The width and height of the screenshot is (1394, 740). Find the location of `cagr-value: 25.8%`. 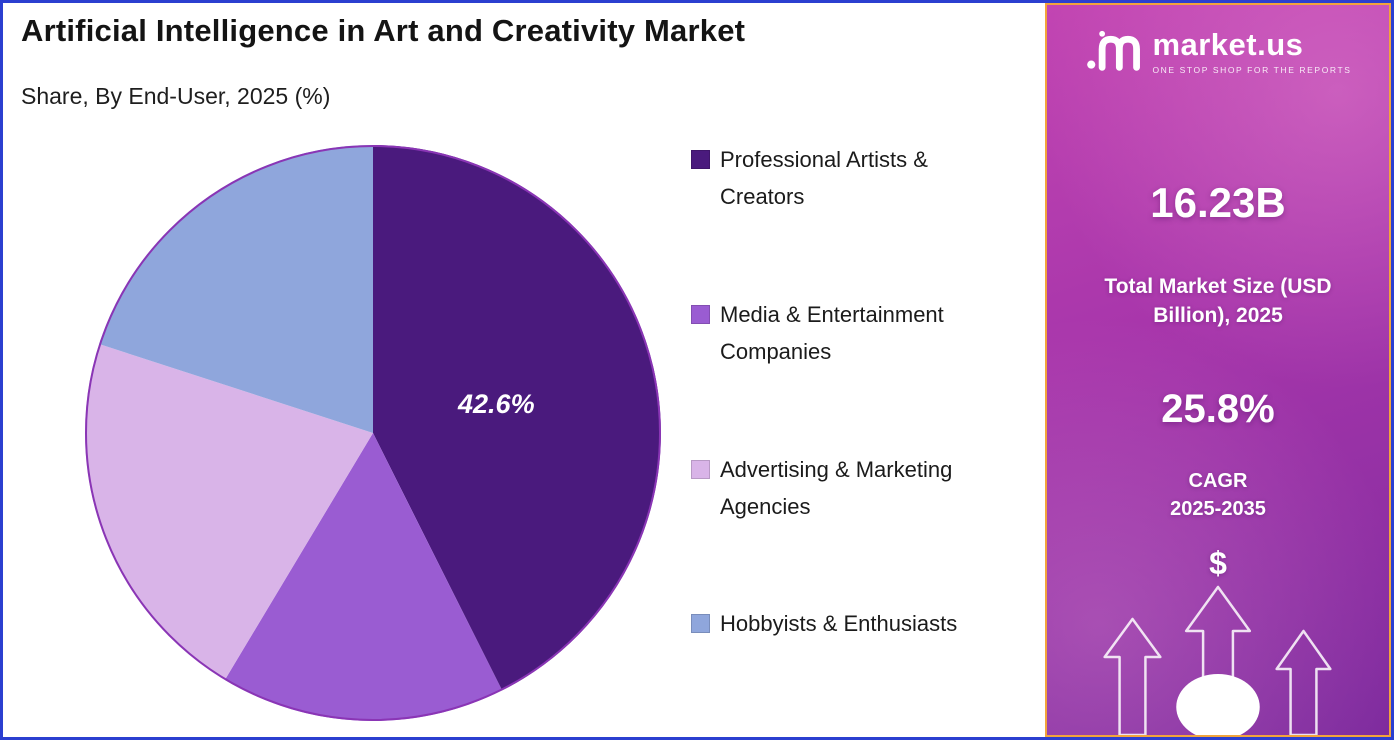

cagr-value: 25.8% is located at coordinates (1218, 408).